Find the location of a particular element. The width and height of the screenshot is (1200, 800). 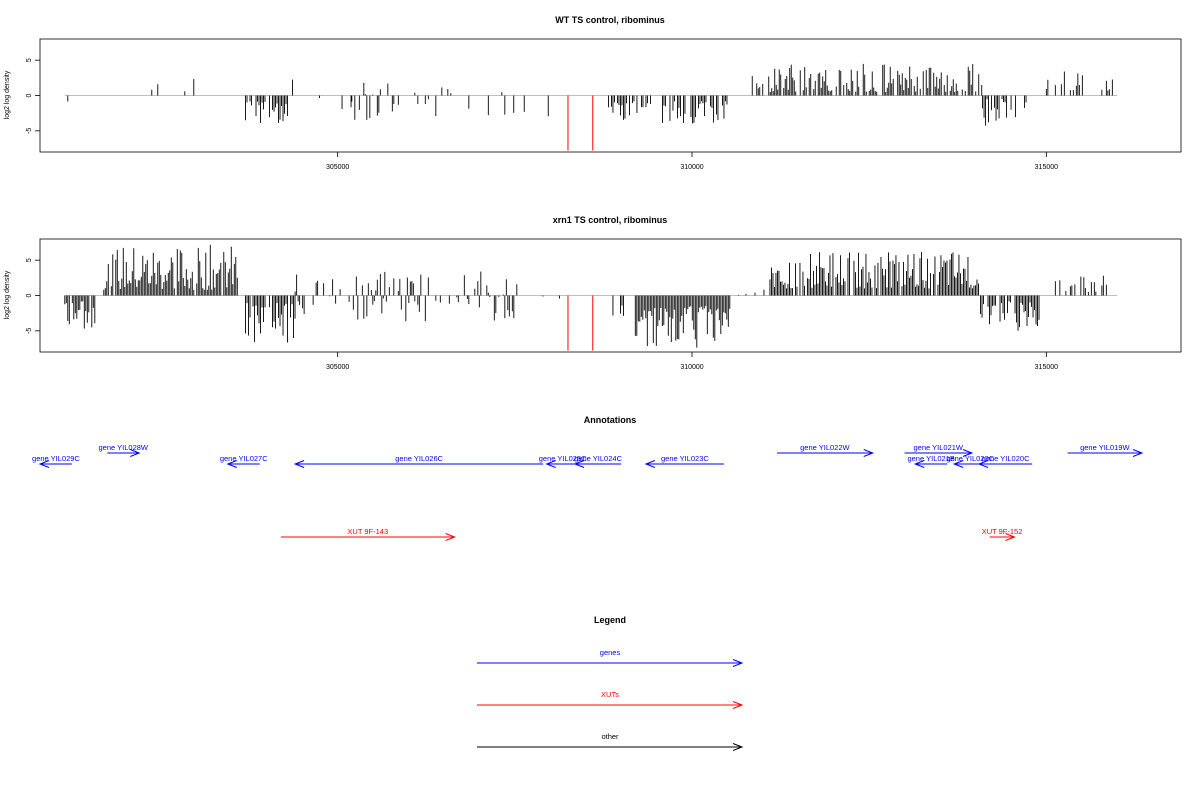

feature-gene: gene YIL027C is located at coordinates (244, 461).